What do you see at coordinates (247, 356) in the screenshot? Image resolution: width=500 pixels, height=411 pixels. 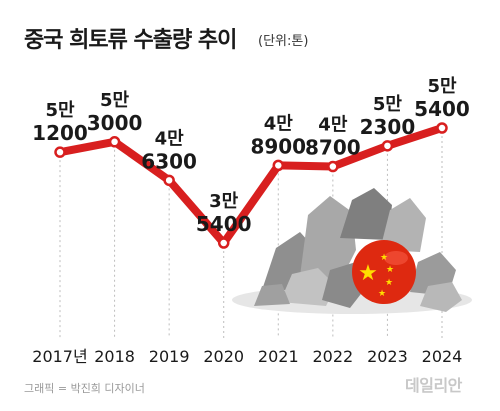 I see `x-axis-ticks: 2017년 2018 2019 2020 2021 2022 2023 2024` at bounding box center [247, 356].